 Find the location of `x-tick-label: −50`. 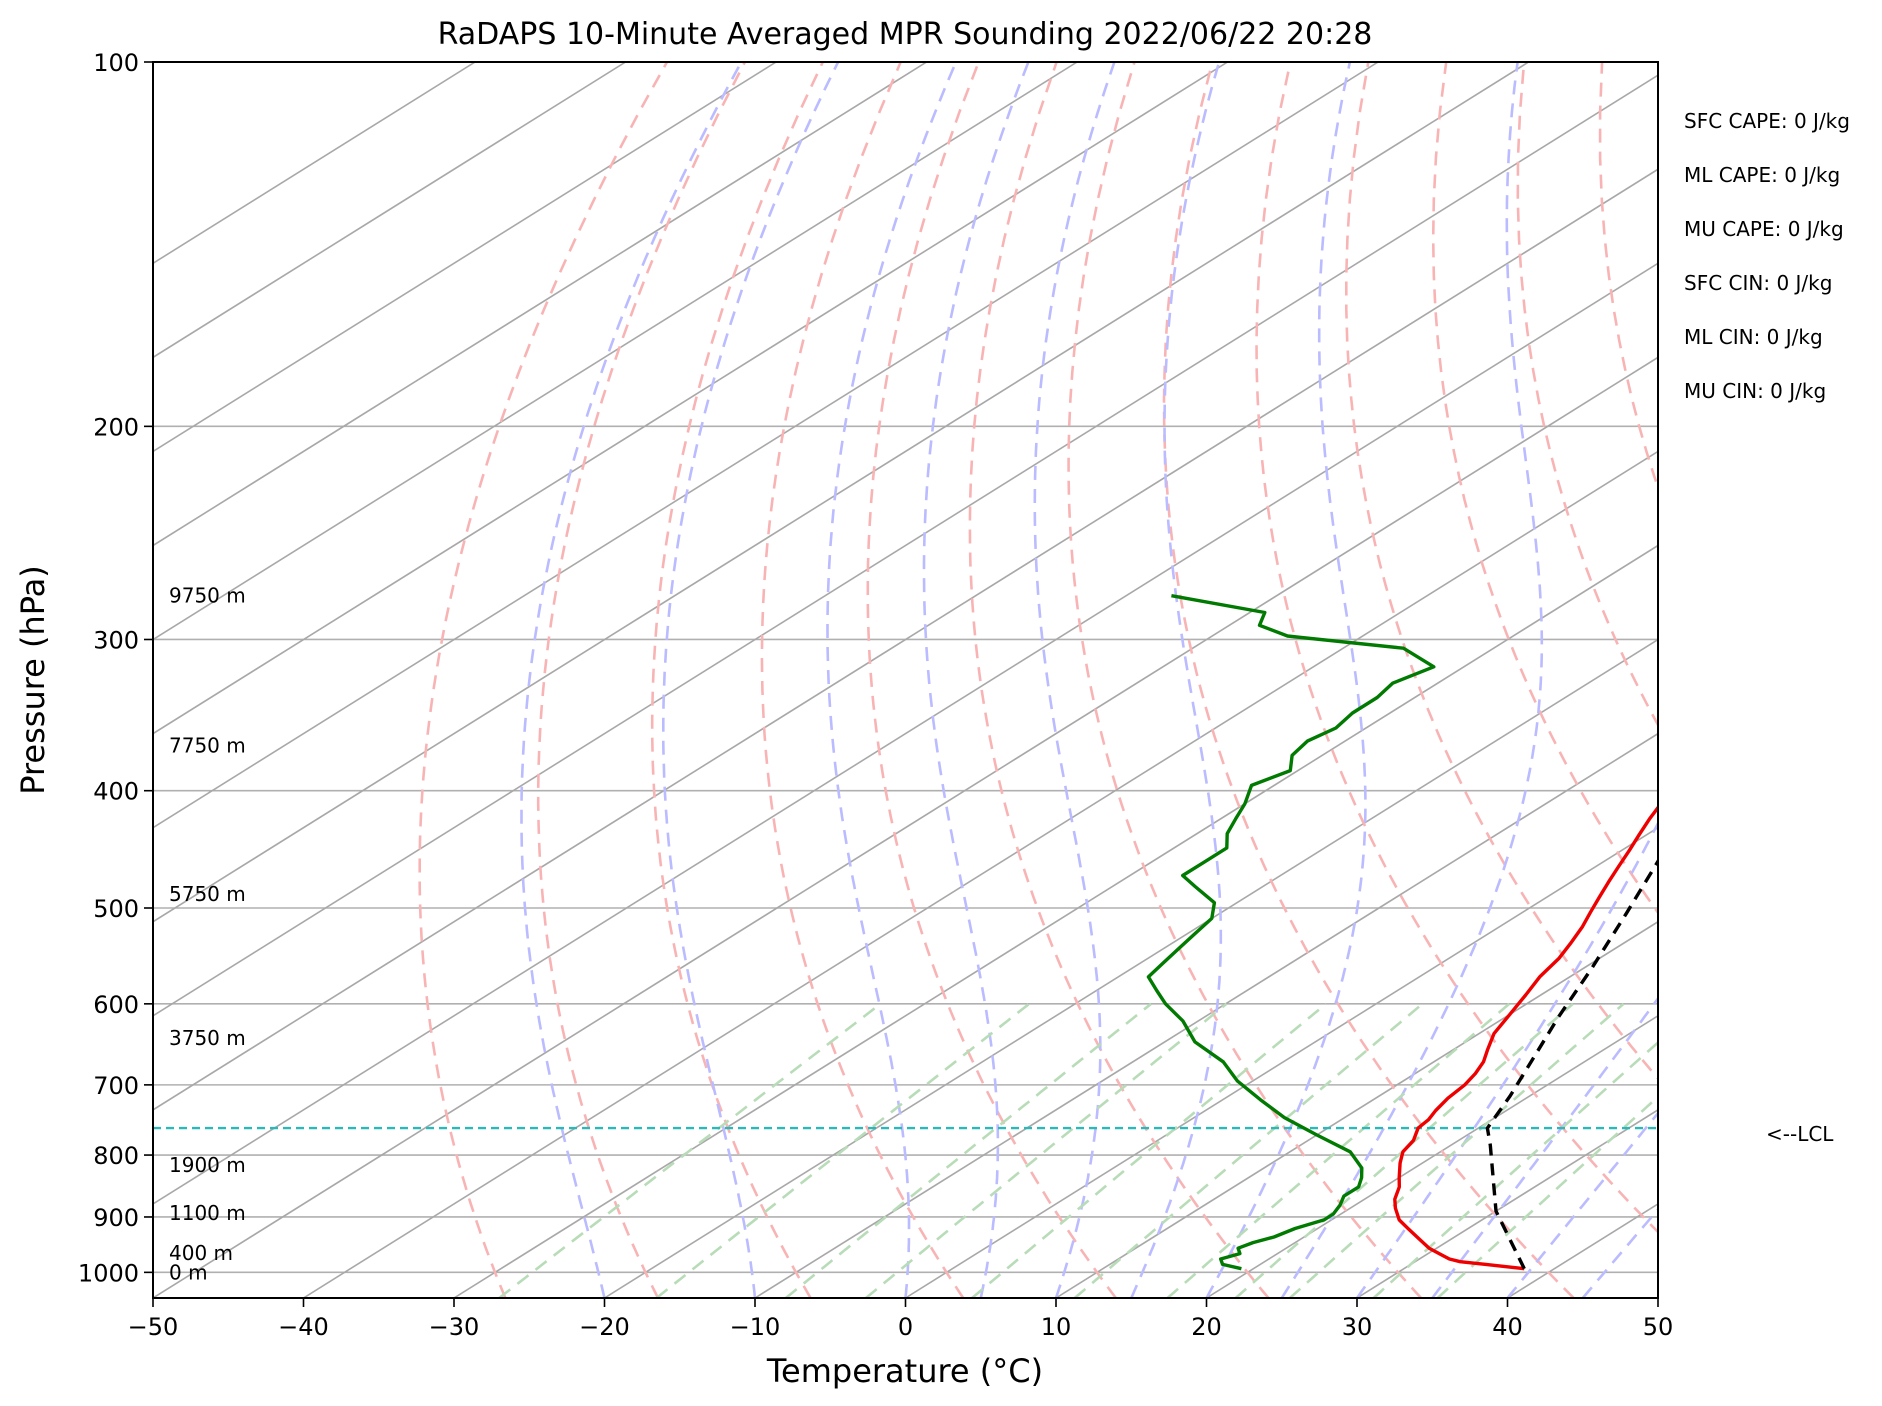

x-tick-label: −50 is located at coordinates (153, 1327).